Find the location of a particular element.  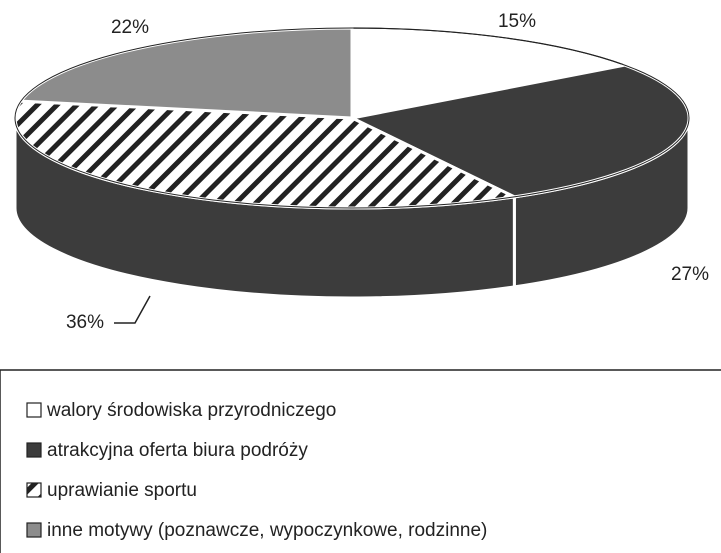

leader-line is located at coordinates (132, 309).